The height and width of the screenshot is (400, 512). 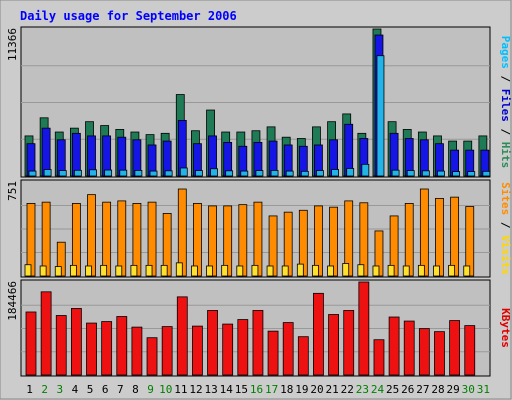 I want to click on x-tick-label-day-24: 24, so click(x=378, y=389).